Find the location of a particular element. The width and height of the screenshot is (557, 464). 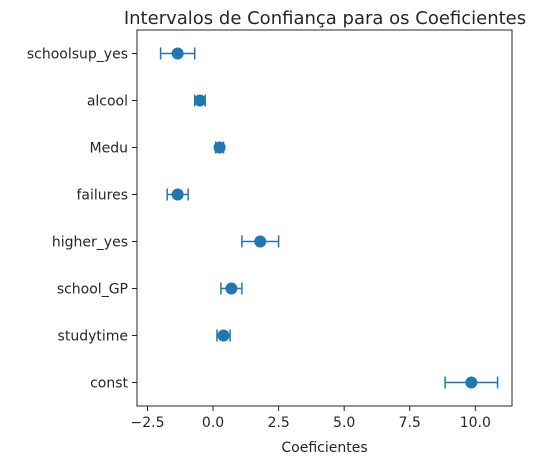

x-tick-label: 2.5 is located at coordinates (278, 423).